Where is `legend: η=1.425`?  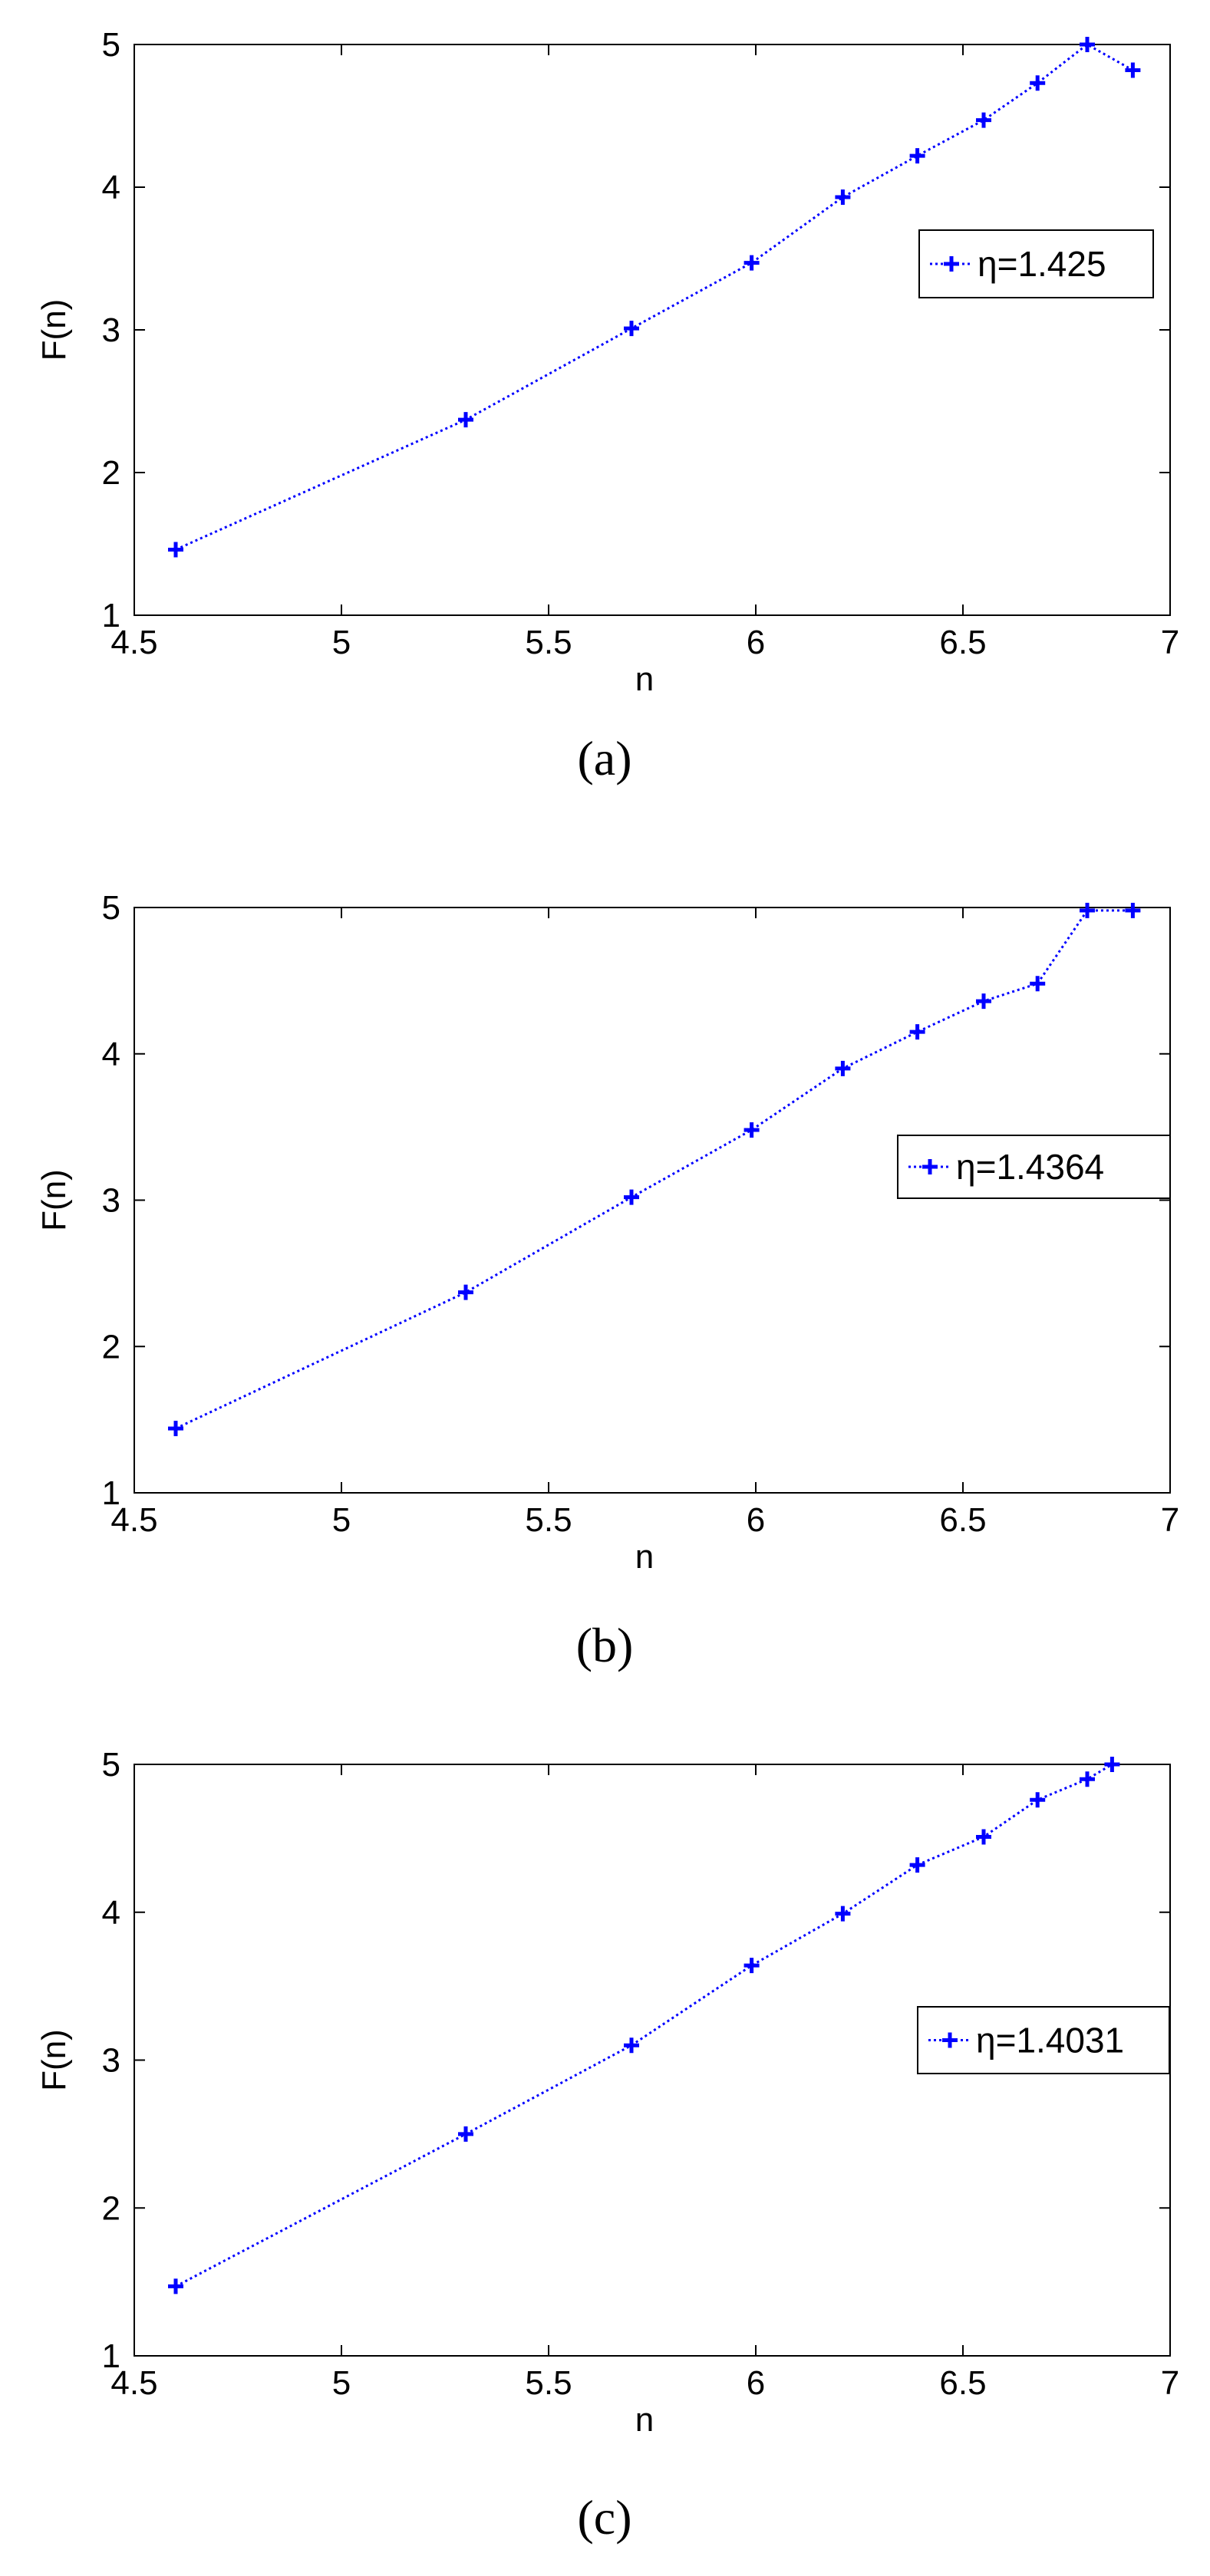
legend: η=1.425 is located at coordinates (1036, 263).